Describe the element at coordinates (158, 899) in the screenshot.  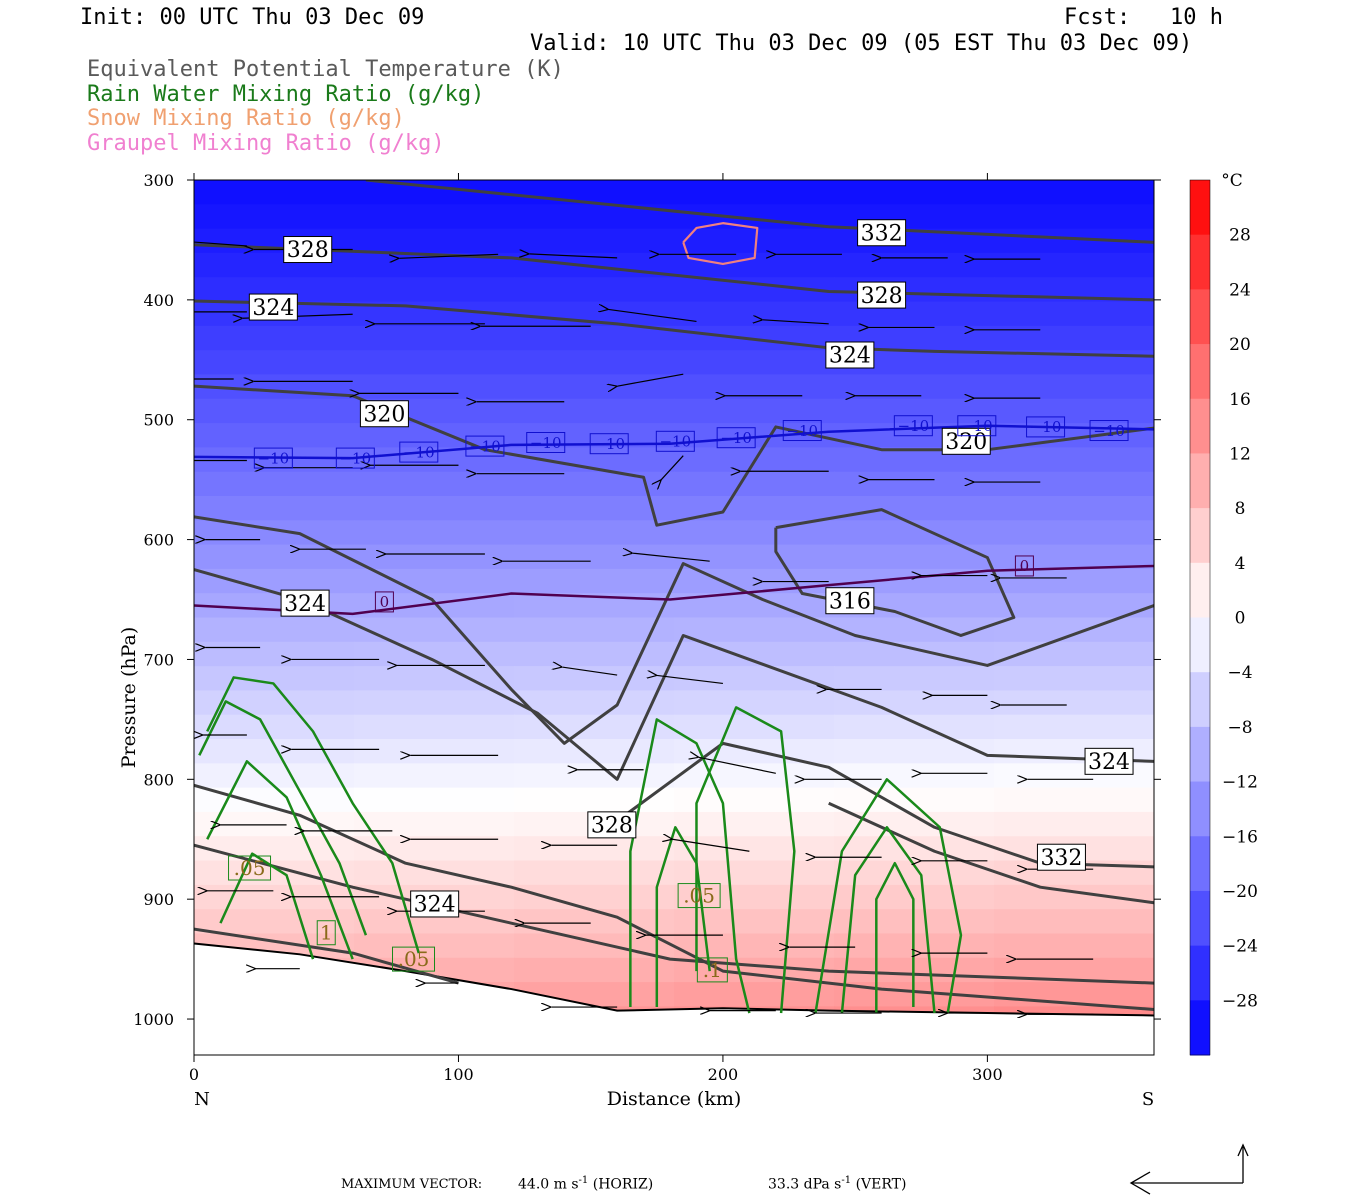
I see `y-tick-label: 900` at that location.